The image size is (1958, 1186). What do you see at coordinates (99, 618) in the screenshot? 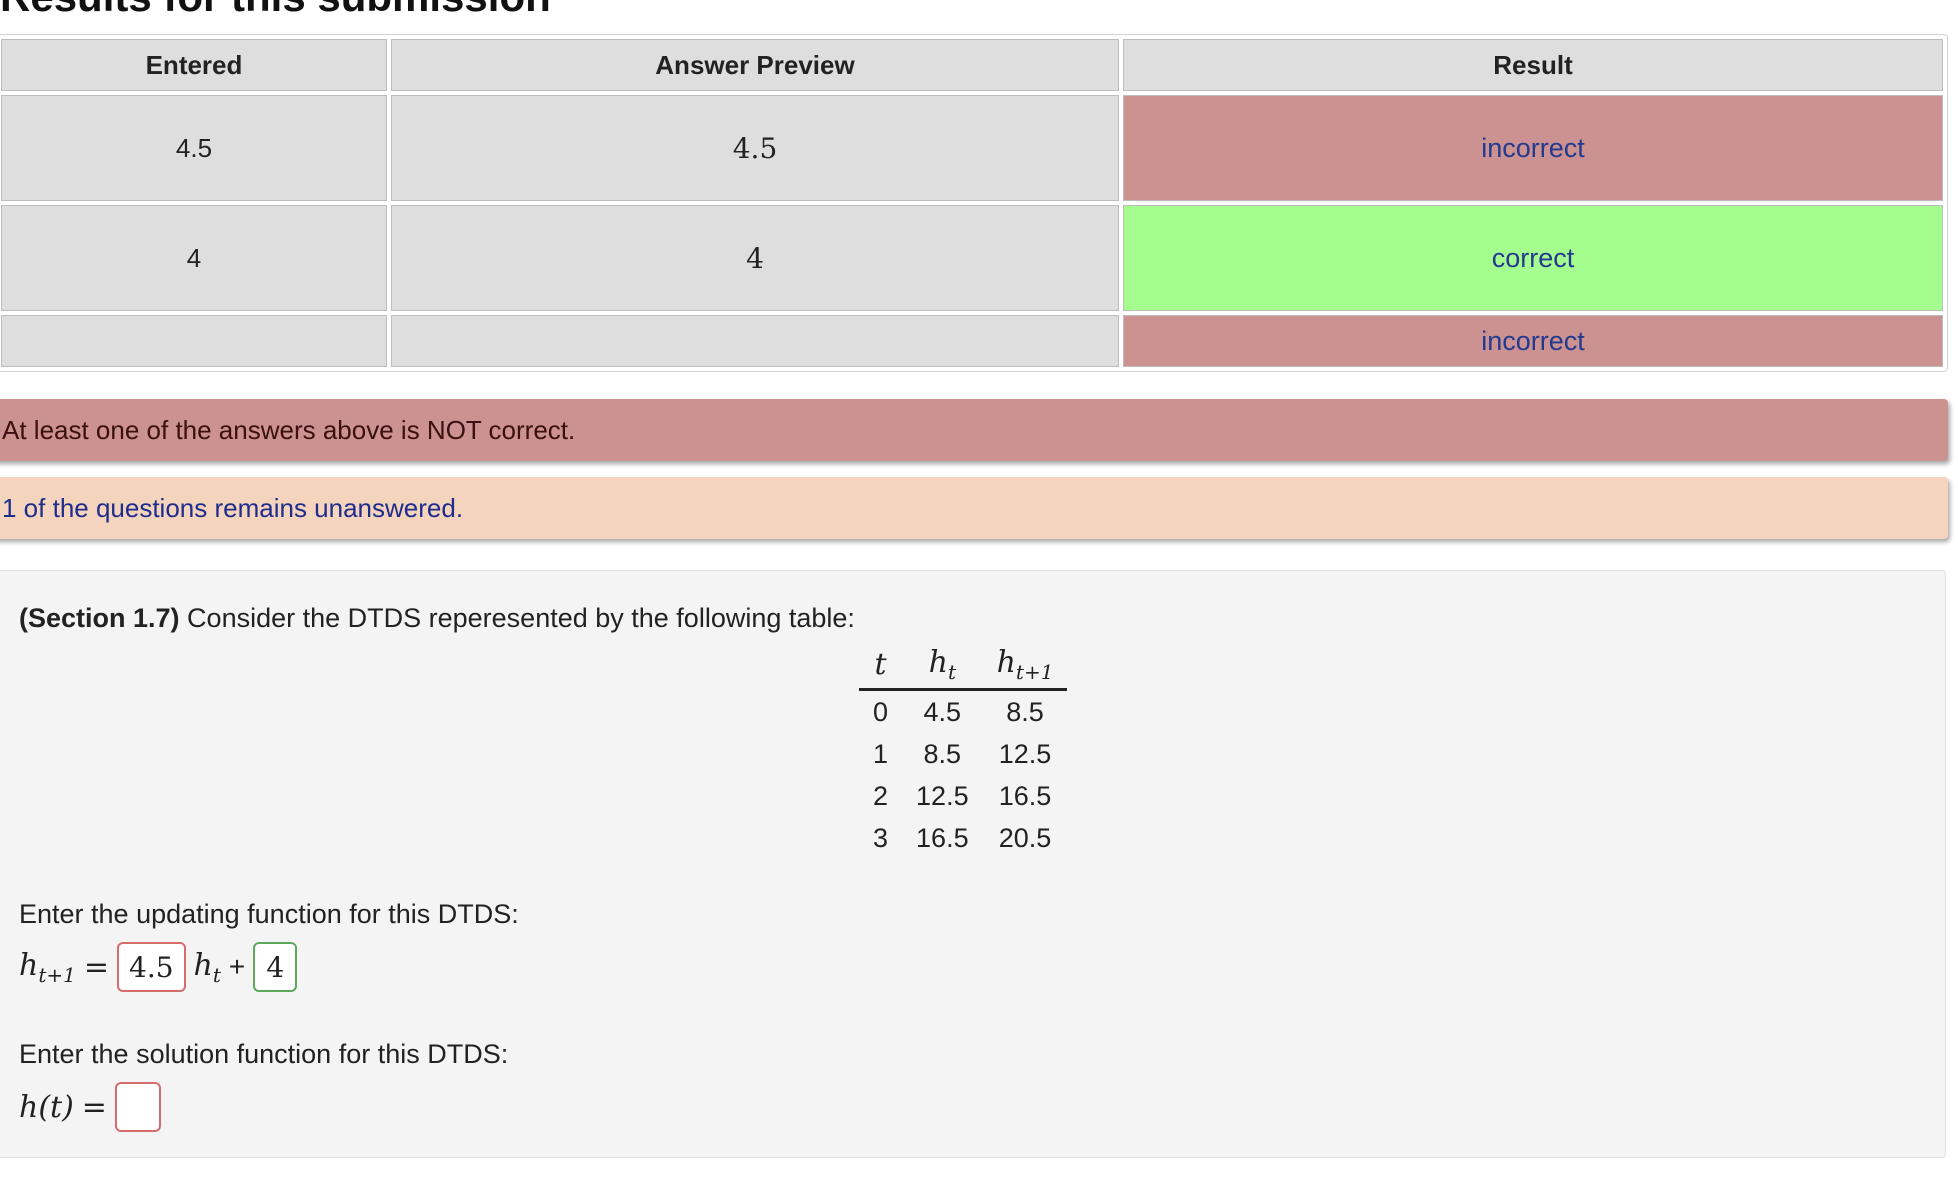
I see `section-label: (Section 1.7)` at bounding box center [99, 618].